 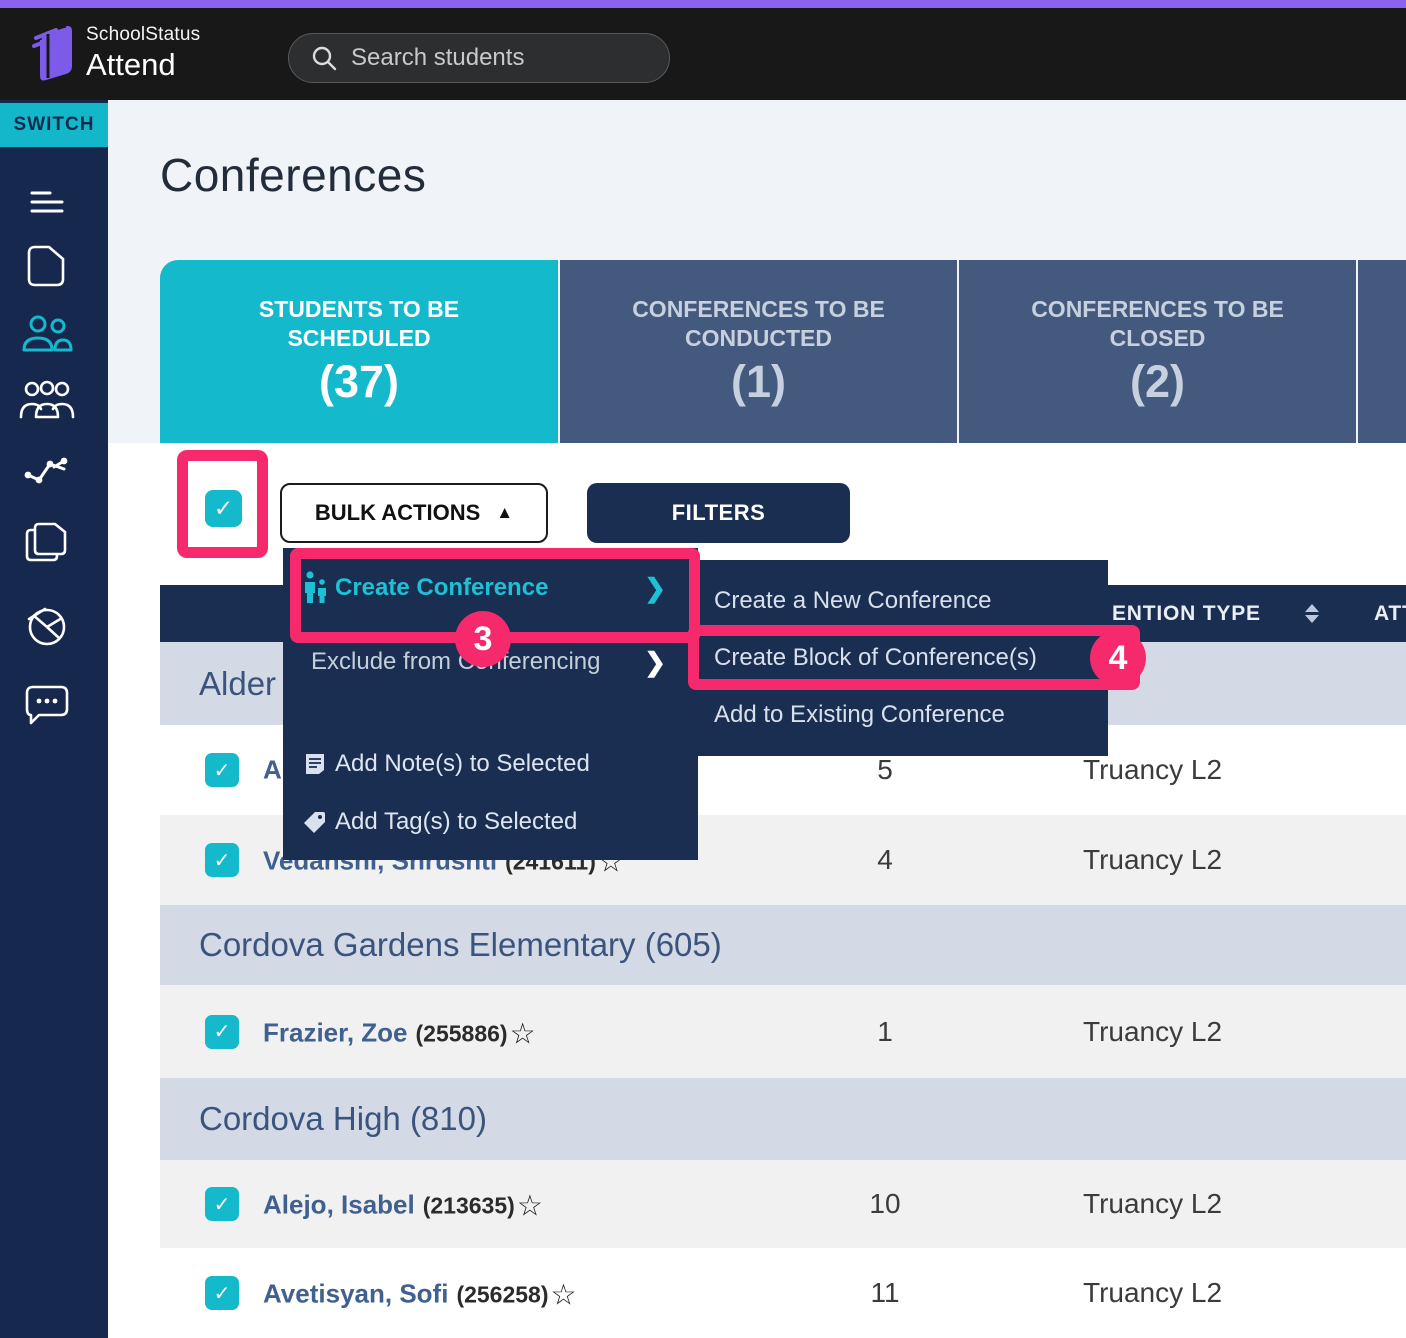 I want to click on badge-number: 3, so click(x=483, y=638).